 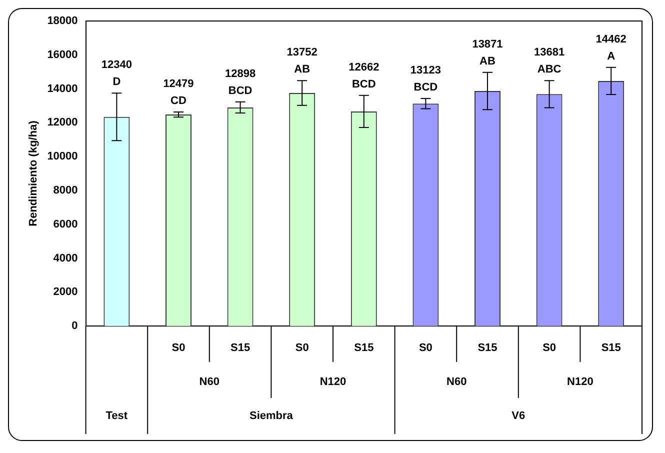 What do you see at coordinates (62, 21) in the screenshot?
I see `y-tick-label: 18000` at bounding box center [62, 21].